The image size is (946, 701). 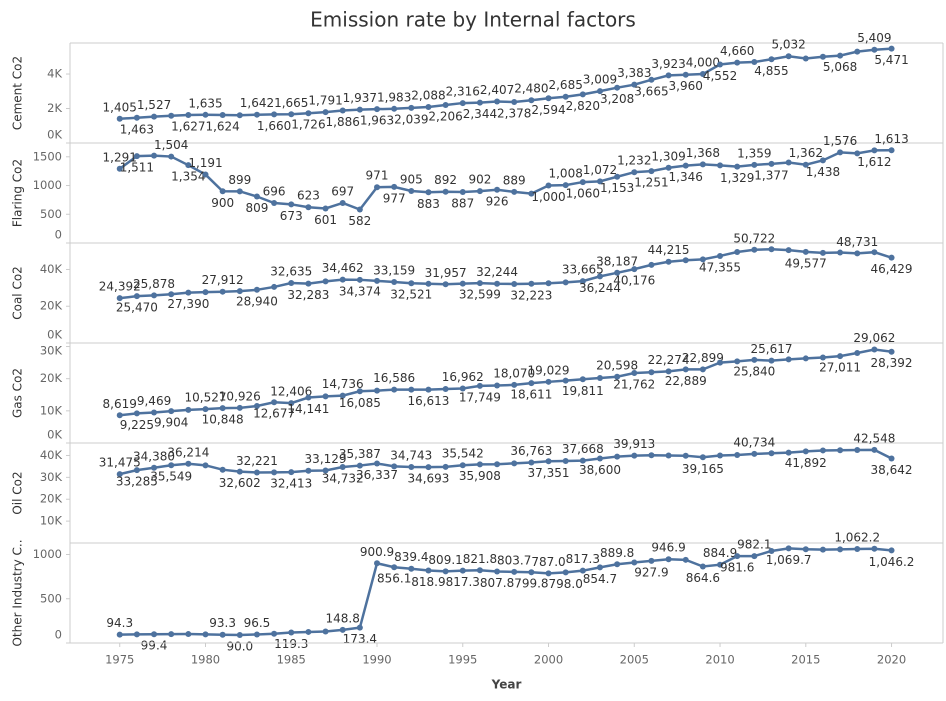 What do you see at coordinates (497, 201) in the screenshot?
I see `data-label: 926` at bounding box center [497, 201].